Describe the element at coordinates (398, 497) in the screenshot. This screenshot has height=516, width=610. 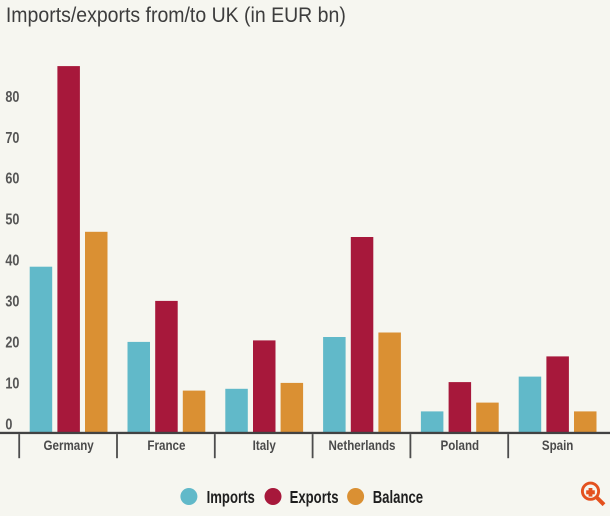
I see `svg-text: Balance` at that location.